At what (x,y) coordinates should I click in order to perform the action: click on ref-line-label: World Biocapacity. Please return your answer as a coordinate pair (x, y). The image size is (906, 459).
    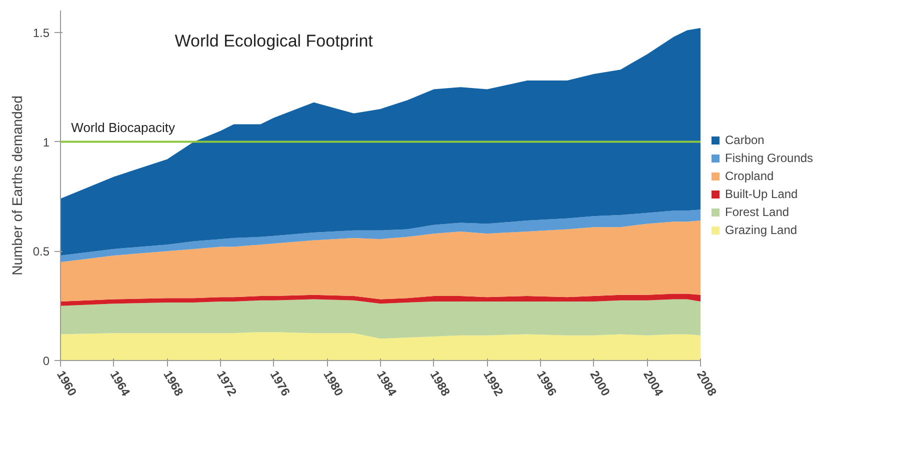
    Looking at the image, I should click on (123, 127).